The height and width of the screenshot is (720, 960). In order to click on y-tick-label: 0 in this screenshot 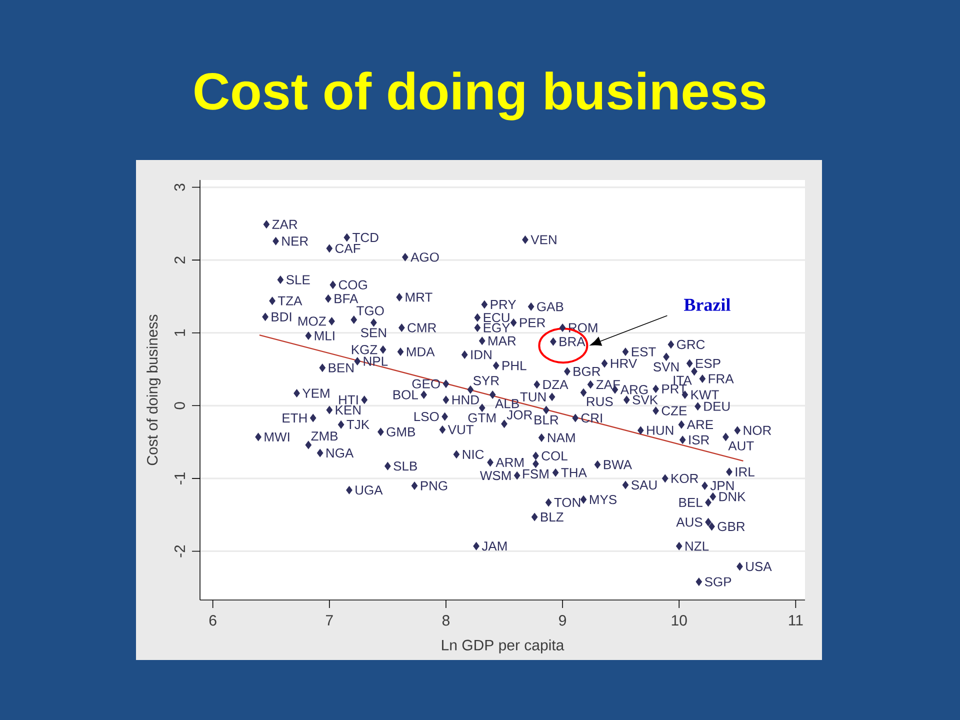, I will do `click(179, 406)`.